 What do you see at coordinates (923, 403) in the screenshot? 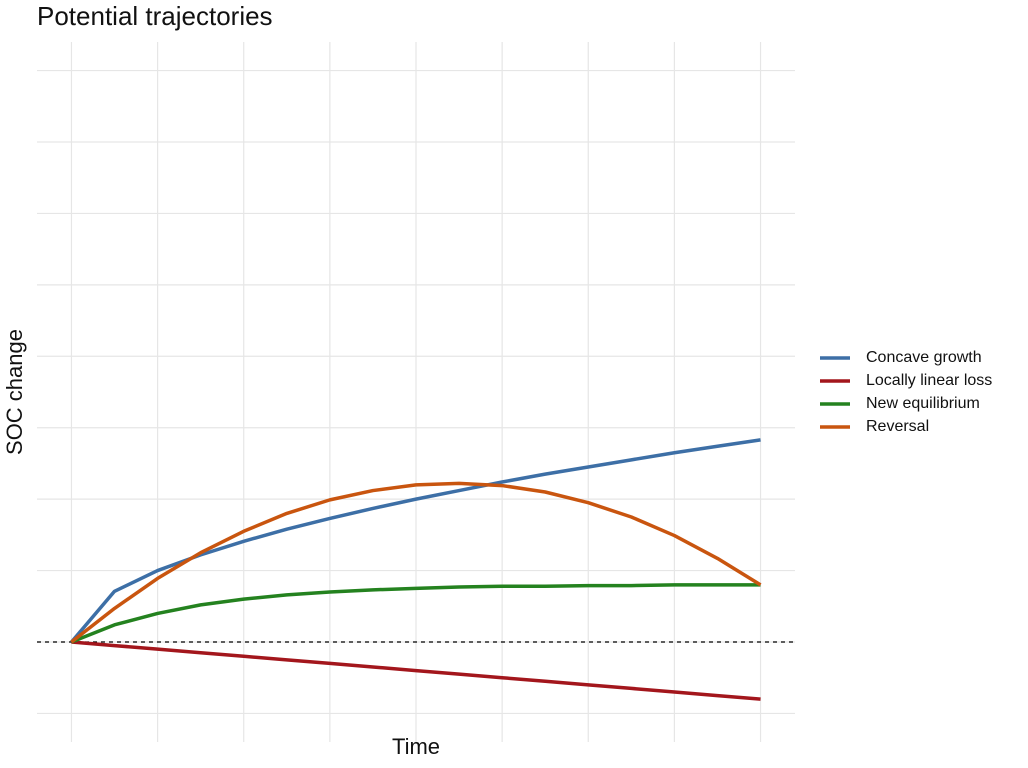
I see `legend-label: New equilibrium` at bounding box center [923, 403].